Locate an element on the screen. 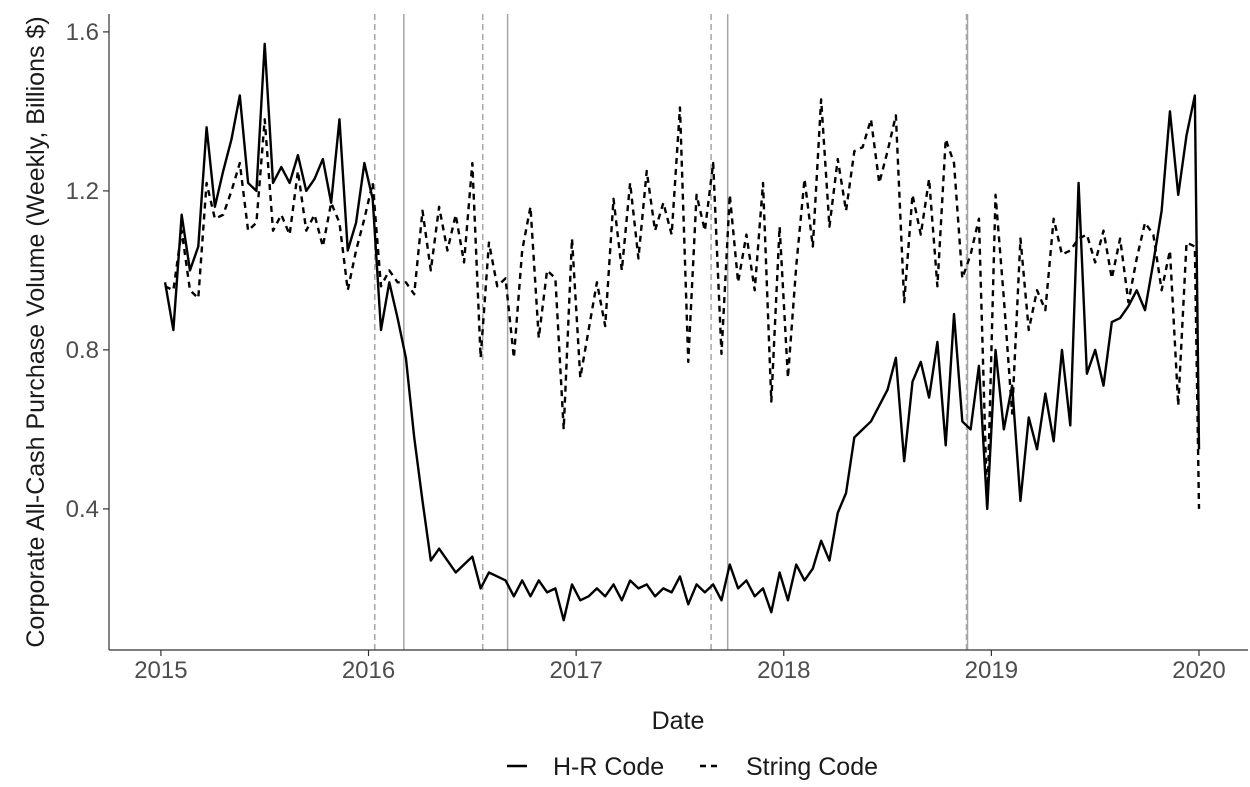 The image size is (1250, 787). legend-label: String Code is located at coordinates (812, 767).